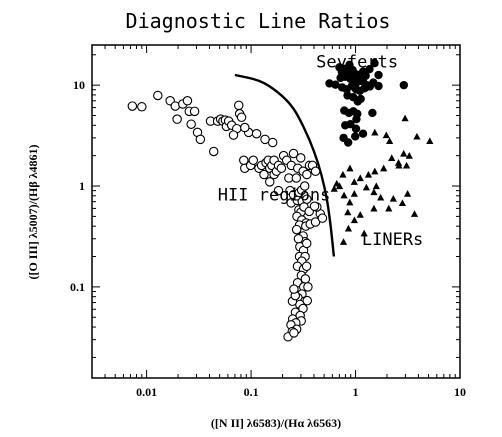 This screenshot has height=437, width=502. Describe the element at coordinates (274, 195) in the screenshot. I see `hii-regions-label: HII regions` at that location.